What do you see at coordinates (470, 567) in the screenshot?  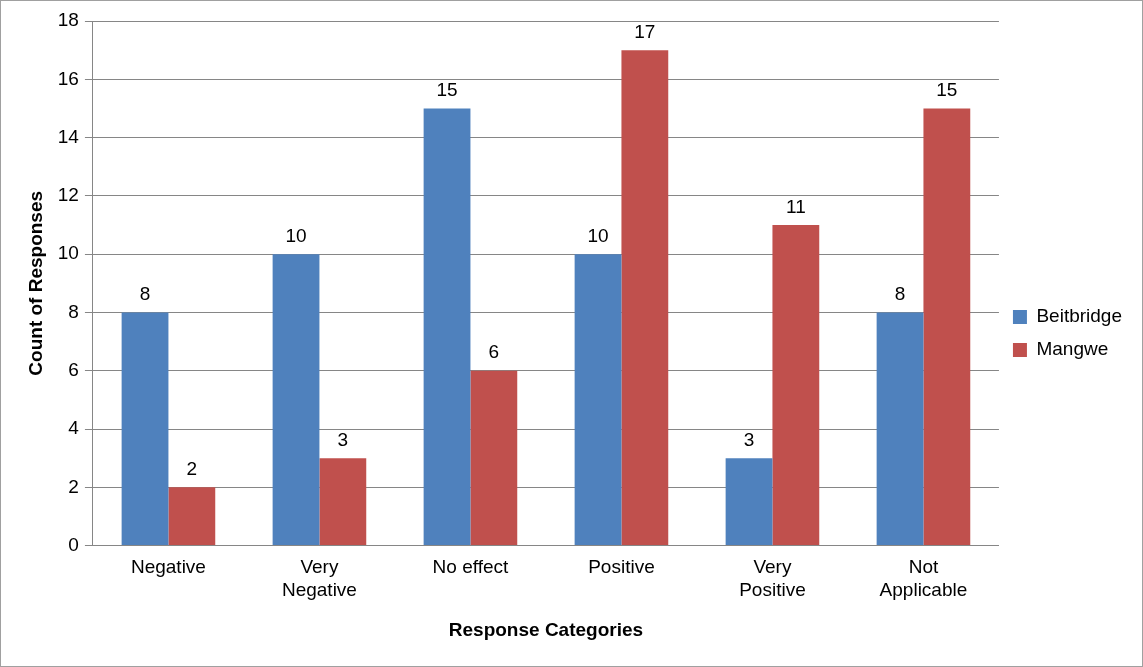 I see `x-tick-label: No effect` at bounding box center [470, 567].